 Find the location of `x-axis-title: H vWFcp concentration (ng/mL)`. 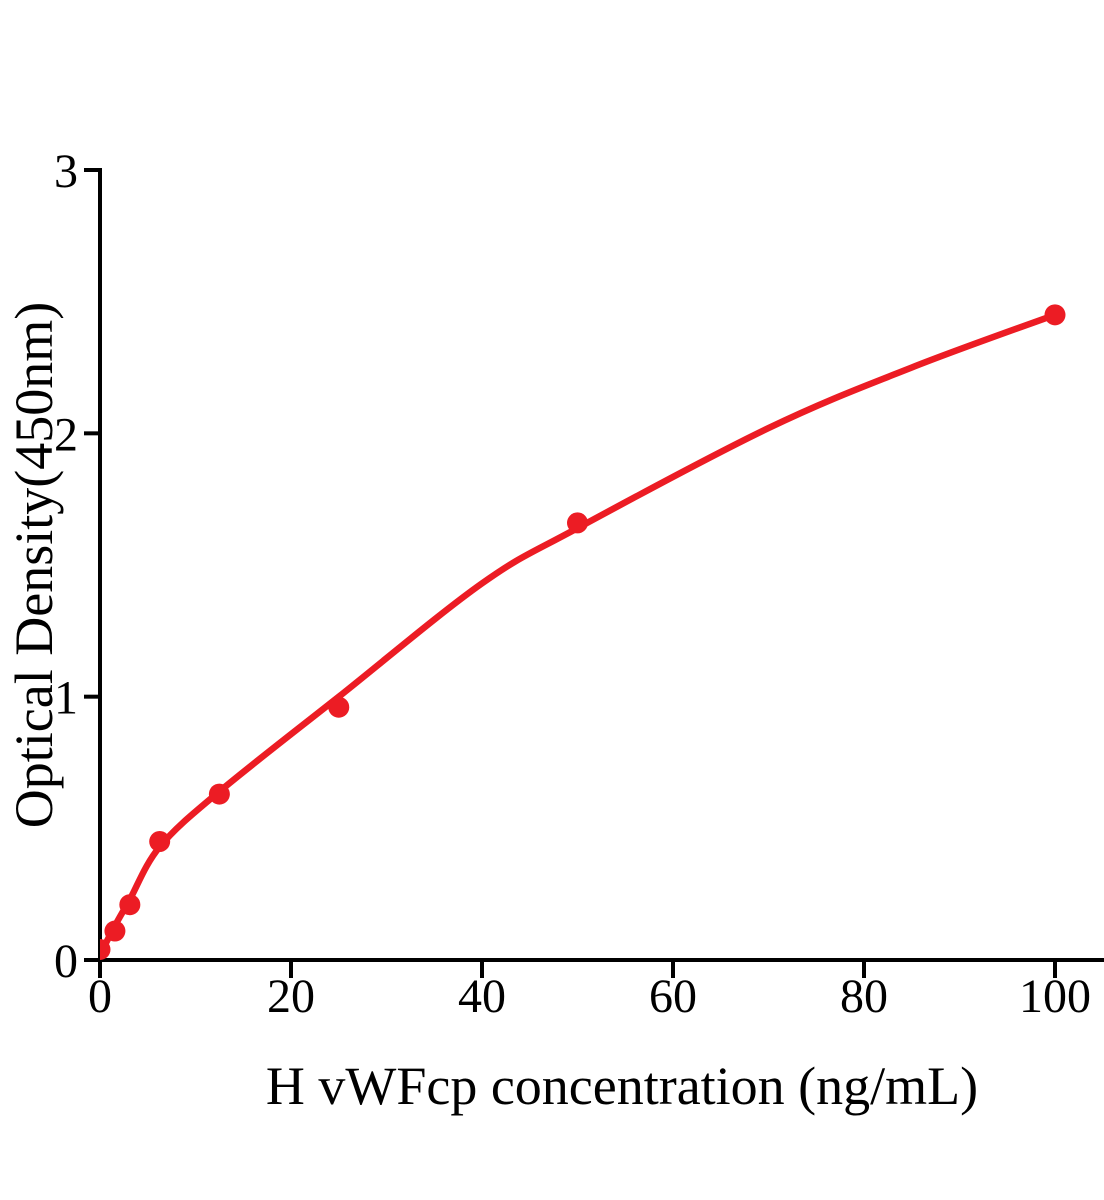

x-axis-title: H vWFcp concentration (ng/mL) is located at coordinates (622, 1086).